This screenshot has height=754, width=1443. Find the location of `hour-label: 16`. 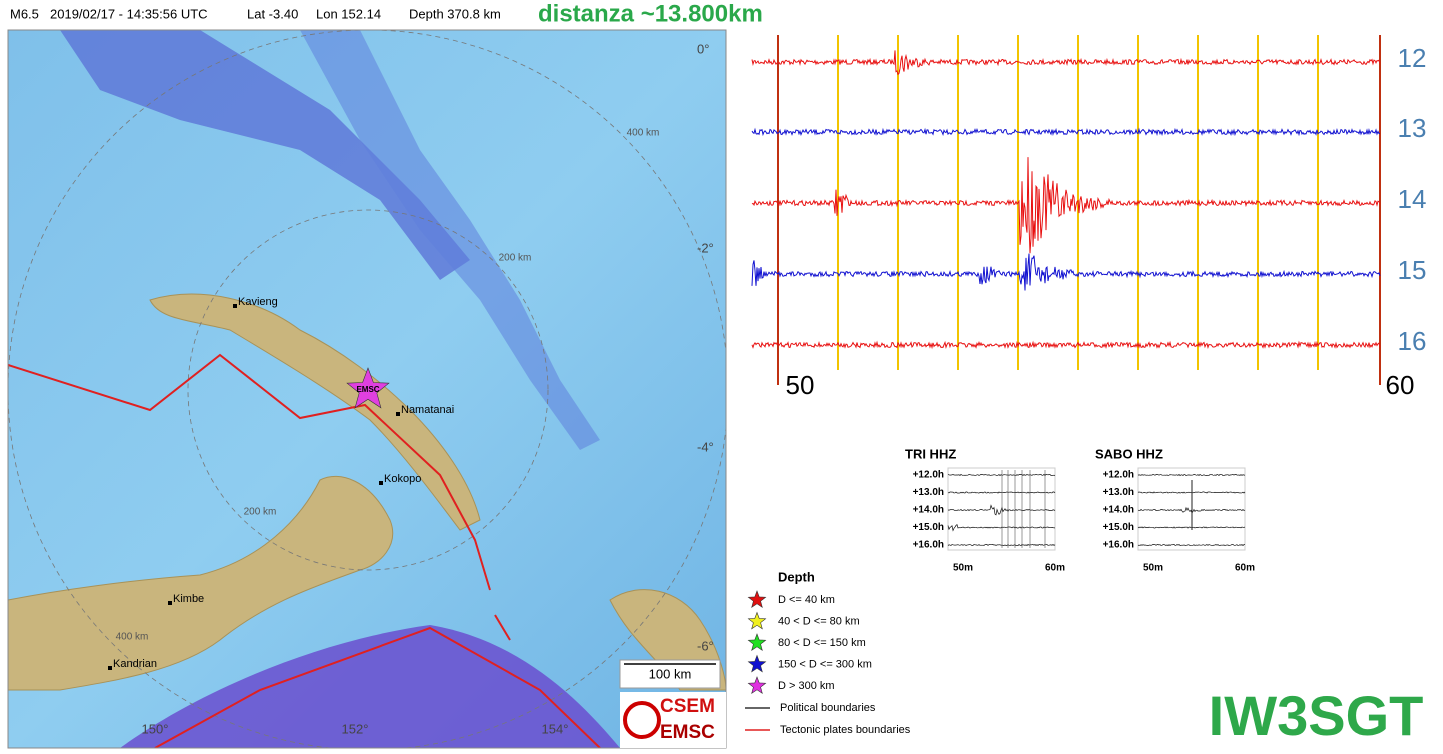

hour-label: 16 is located at coordinates (1412, 341).